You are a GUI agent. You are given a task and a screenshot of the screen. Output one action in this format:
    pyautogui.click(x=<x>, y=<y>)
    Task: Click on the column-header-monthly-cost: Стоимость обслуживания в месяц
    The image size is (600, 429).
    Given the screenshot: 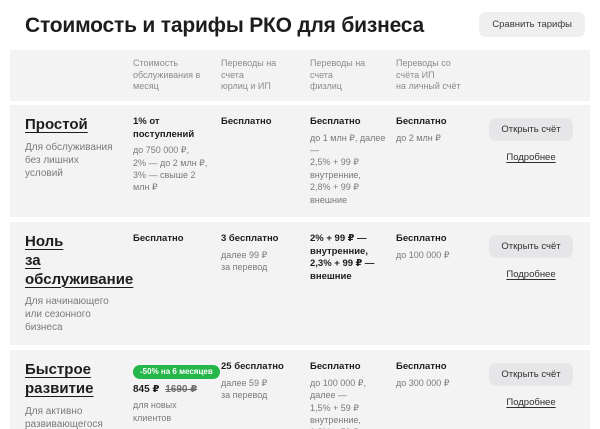 What is the action you would take?
    pyautogui.click(x=167, y=75)
    